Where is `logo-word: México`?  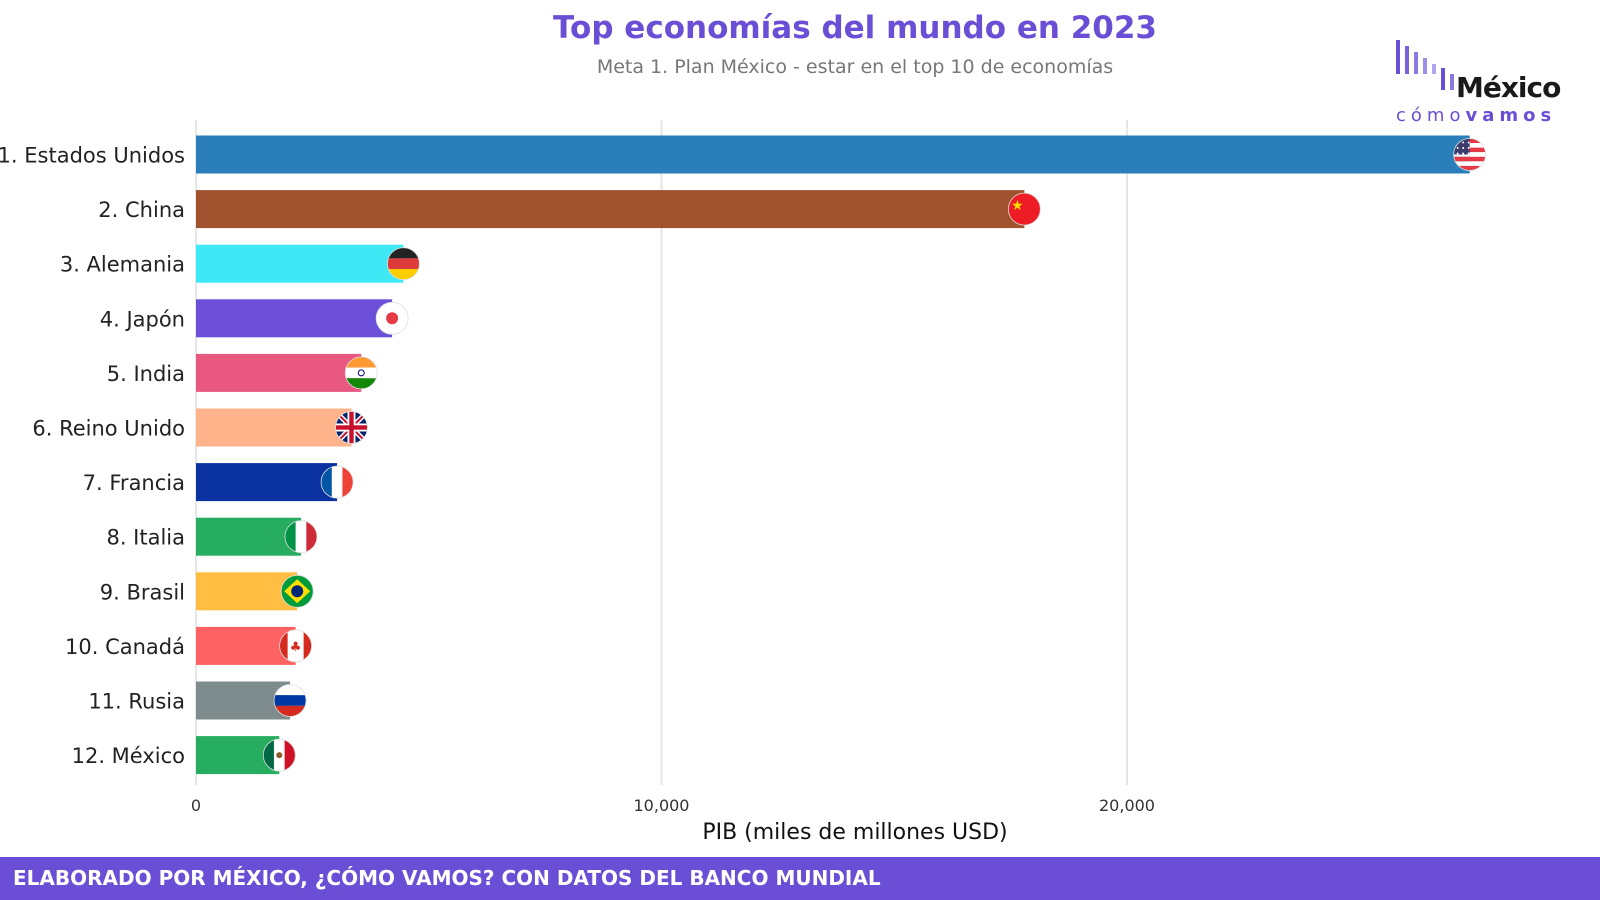 logo-word: México is located at coordinates (1508, 87).